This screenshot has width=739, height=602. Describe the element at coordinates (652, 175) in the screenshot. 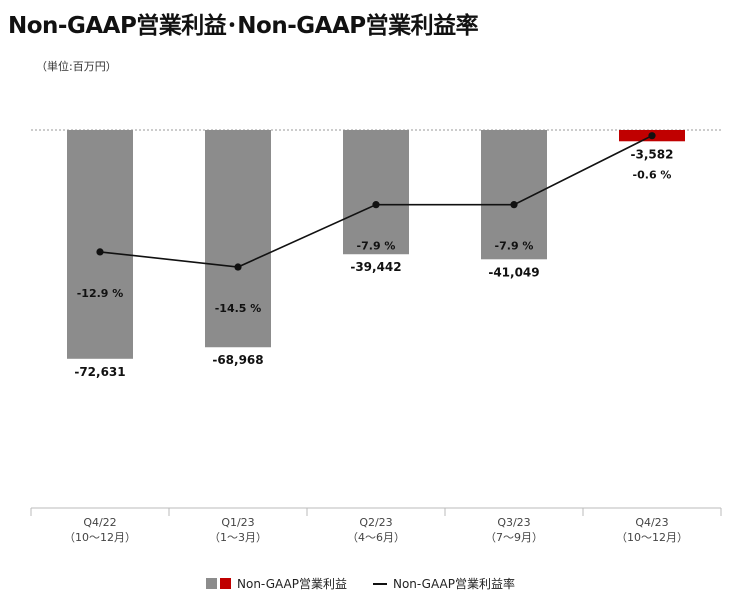

I see `rate-label-4: -0.6 %` at that location.